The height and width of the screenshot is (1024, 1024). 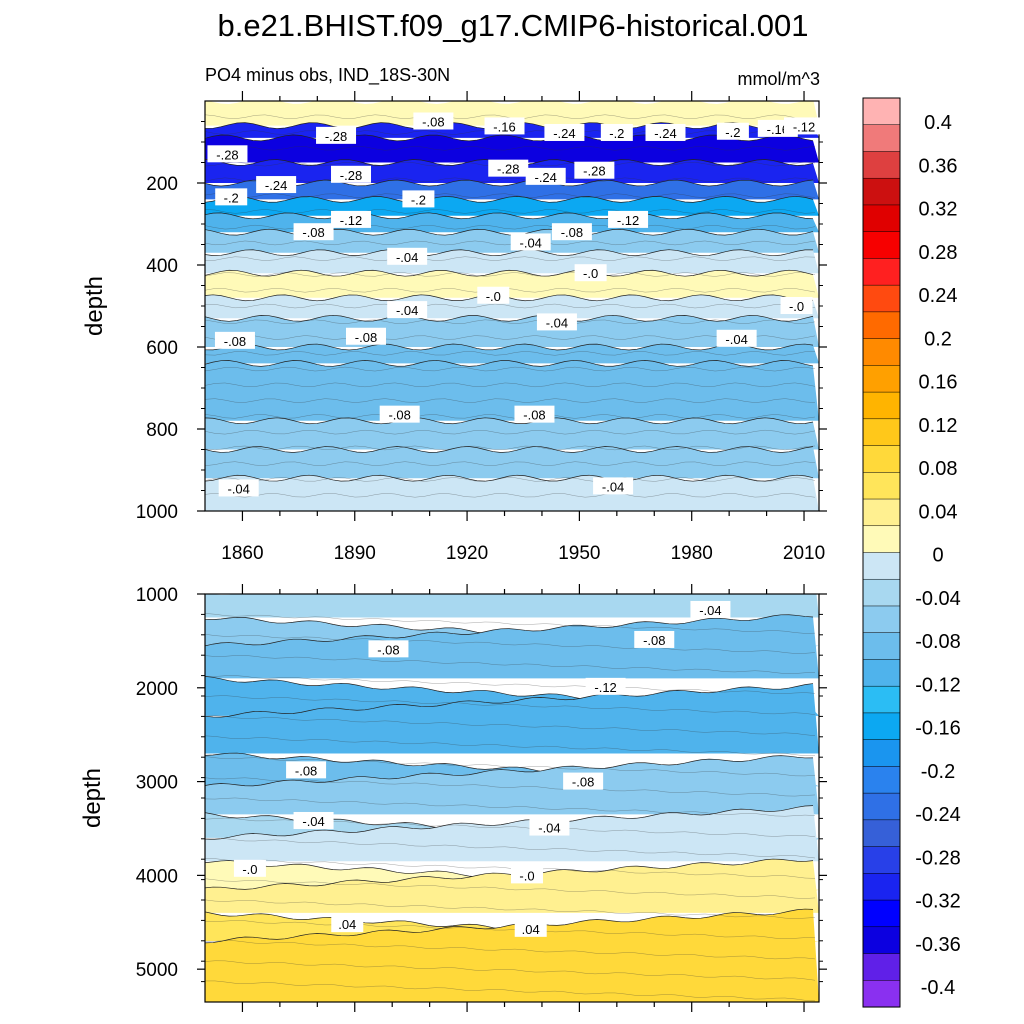 I want to click on colorbar-label: 0.2, so click(x=938, y=339).